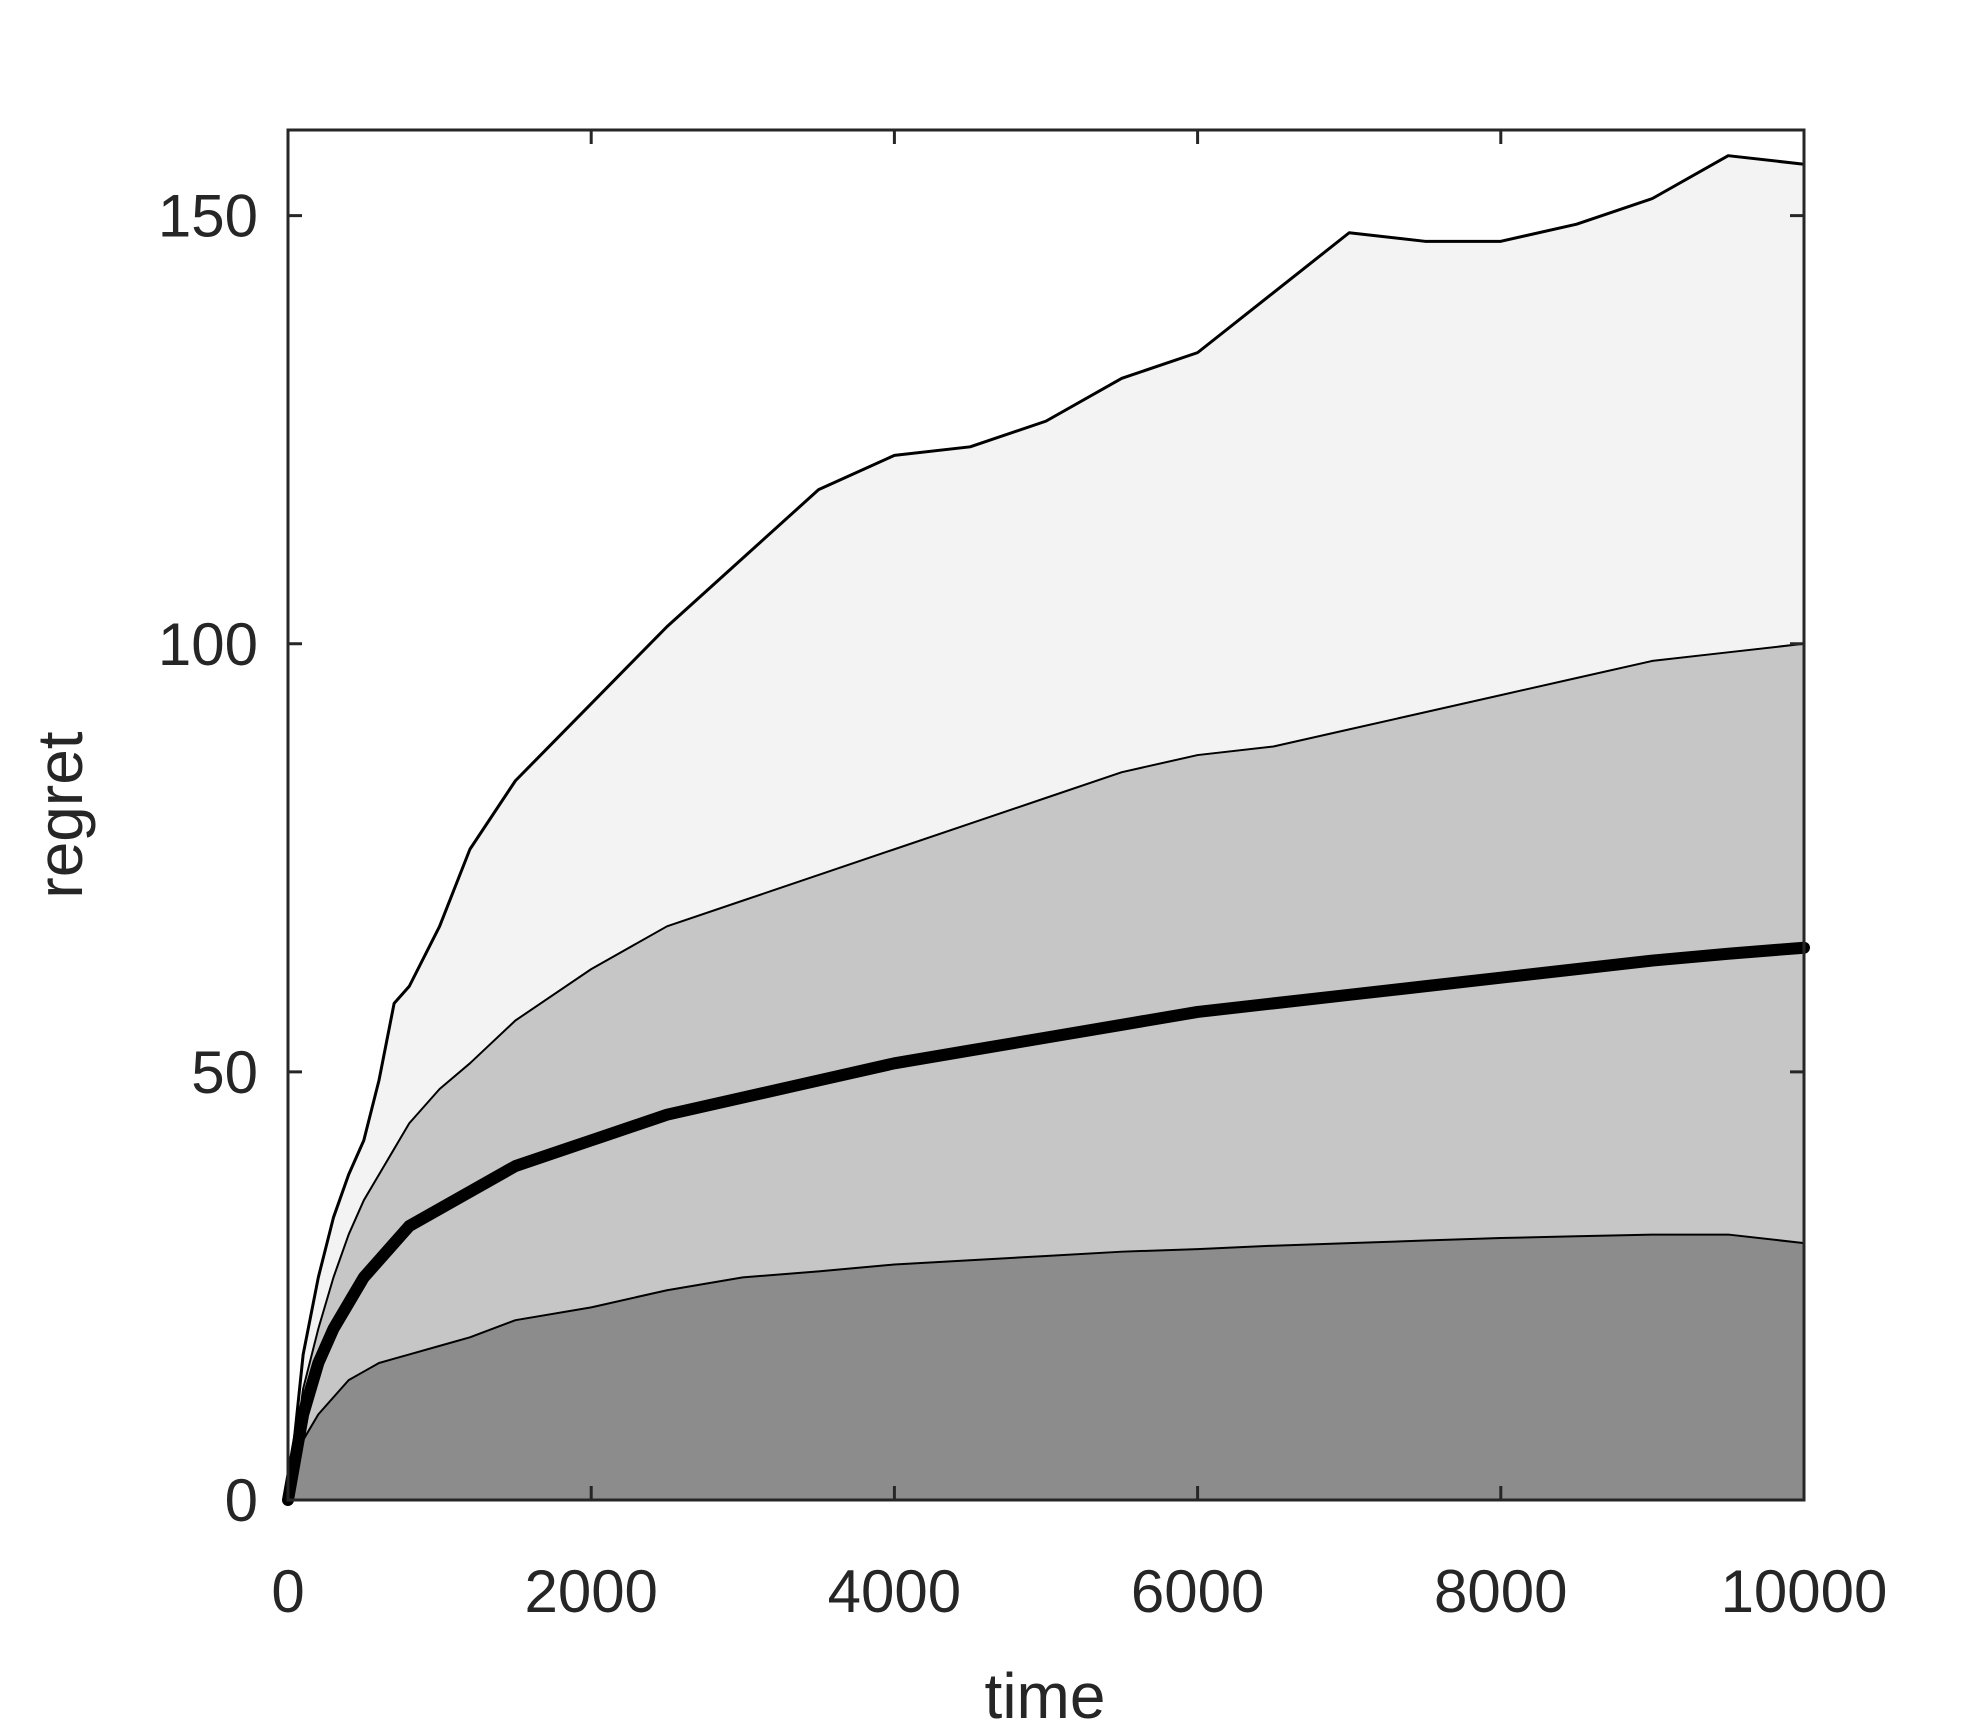 This screenshot has width=1979, height=1732. Describe the element at coordinates (1804, 1591) in the screenshot. I see `x-tick-label: 10000` at that location.